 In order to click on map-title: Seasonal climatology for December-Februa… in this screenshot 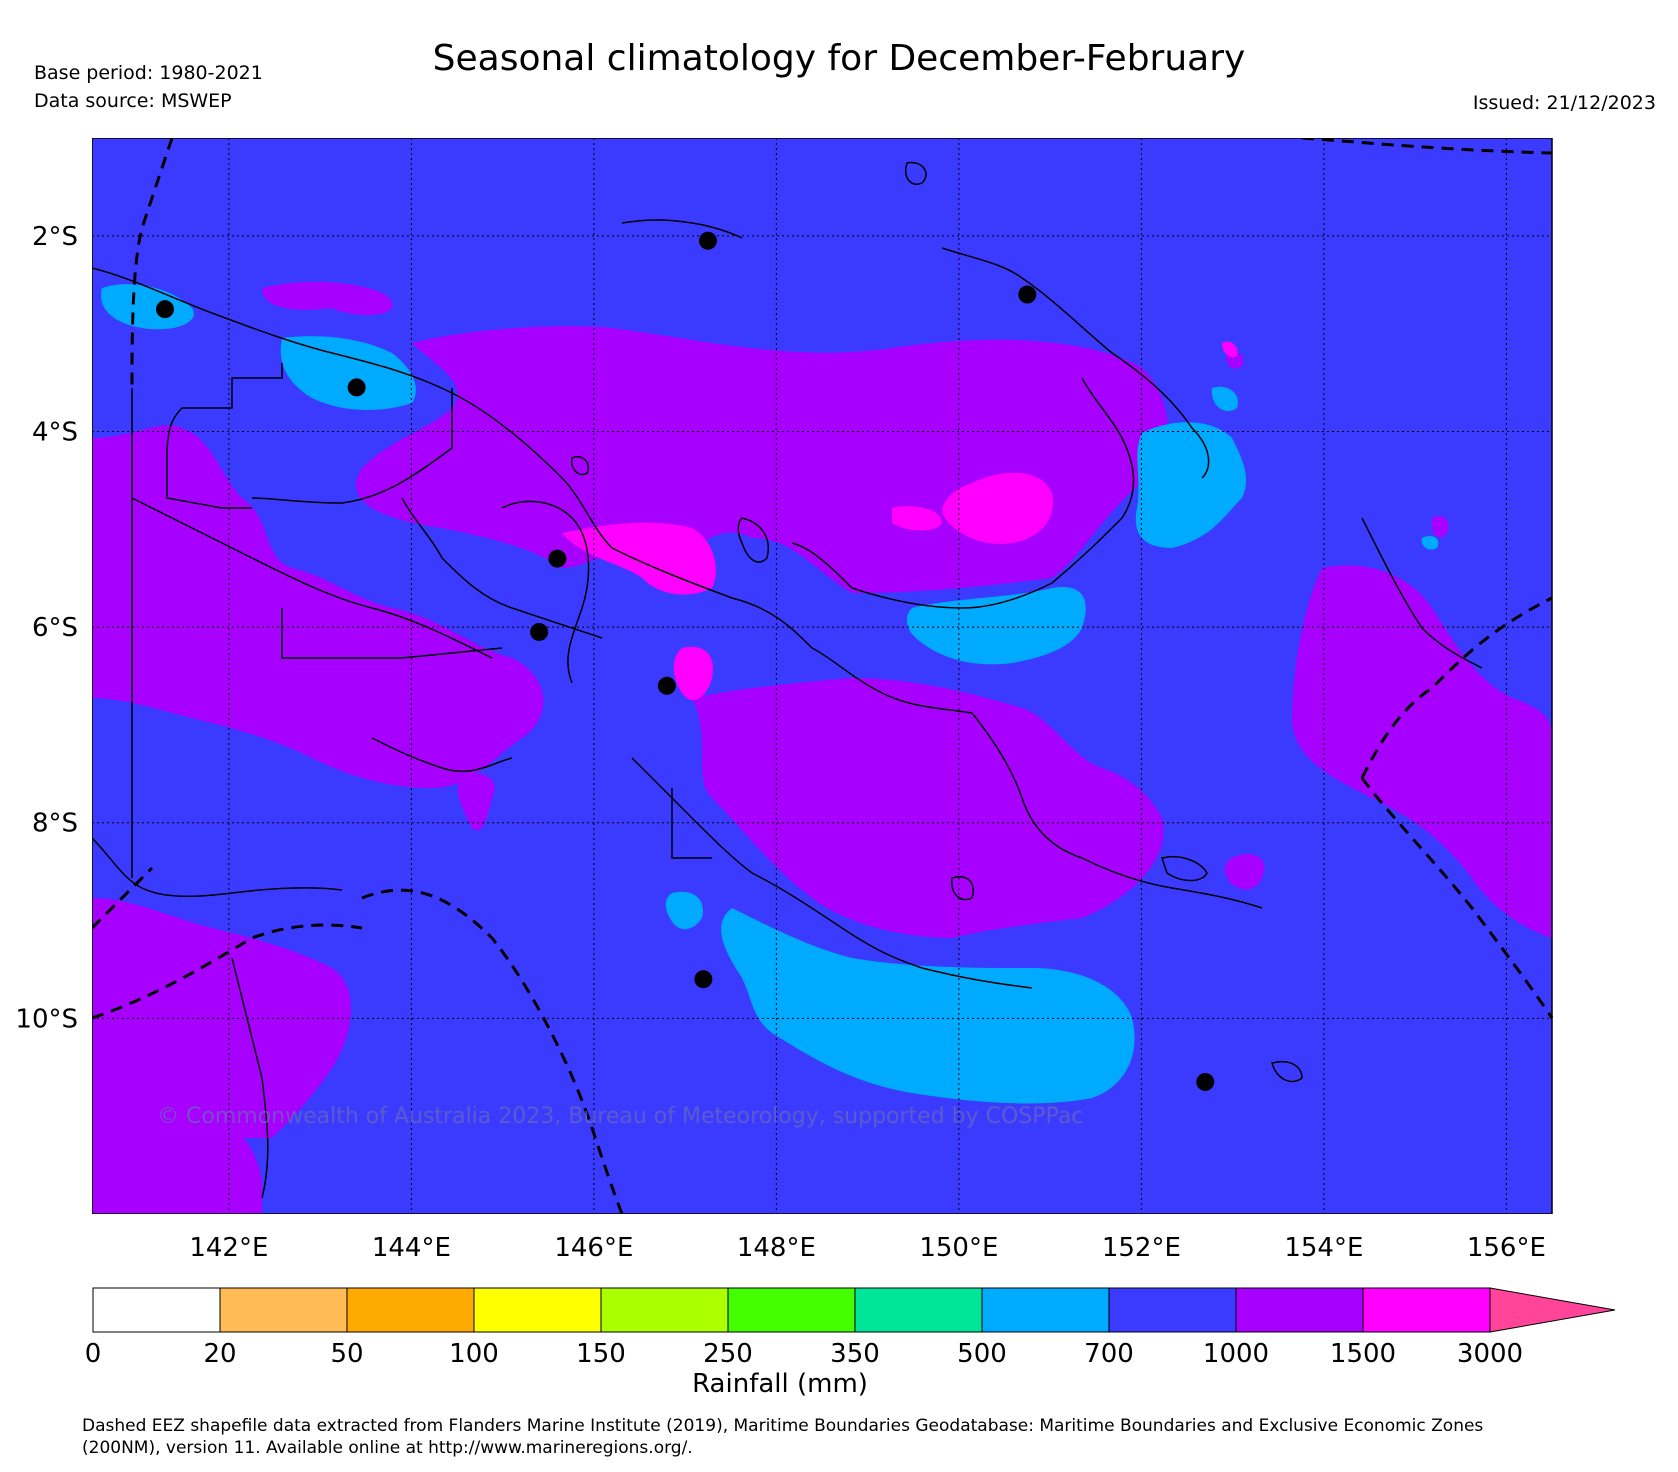, I will do `click(839, 58)`.